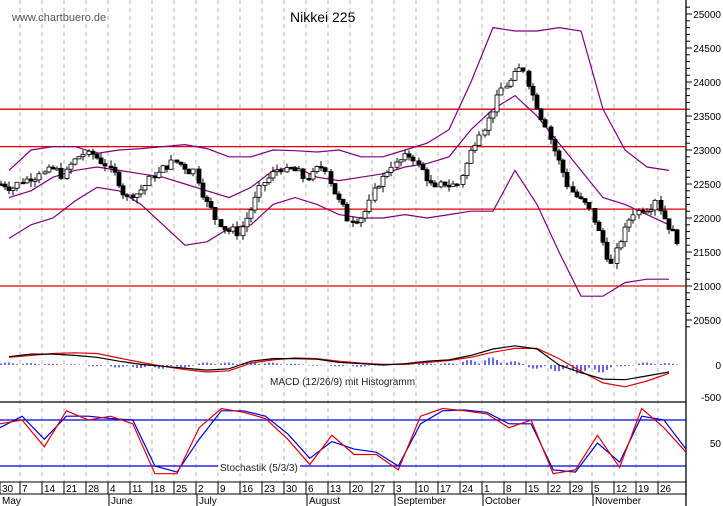 Image resolution: width=723 pixels, height=506 pixels. Describe the element at coordinates (122, 501) in the screenshot. I see `month-label: June` at that location.